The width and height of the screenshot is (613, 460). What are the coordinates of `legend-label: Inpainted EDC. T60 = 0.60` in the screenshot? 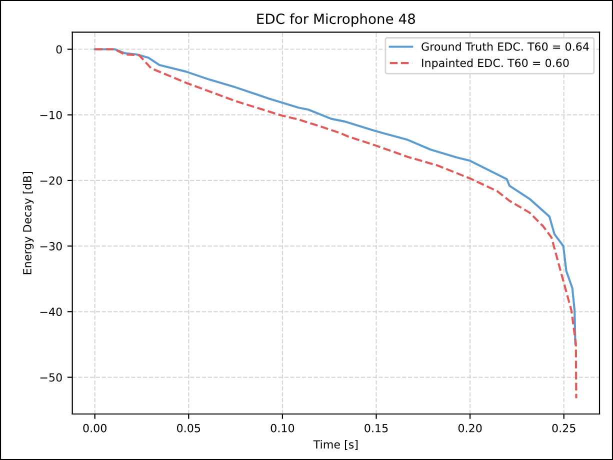 It's located at (495, 64).